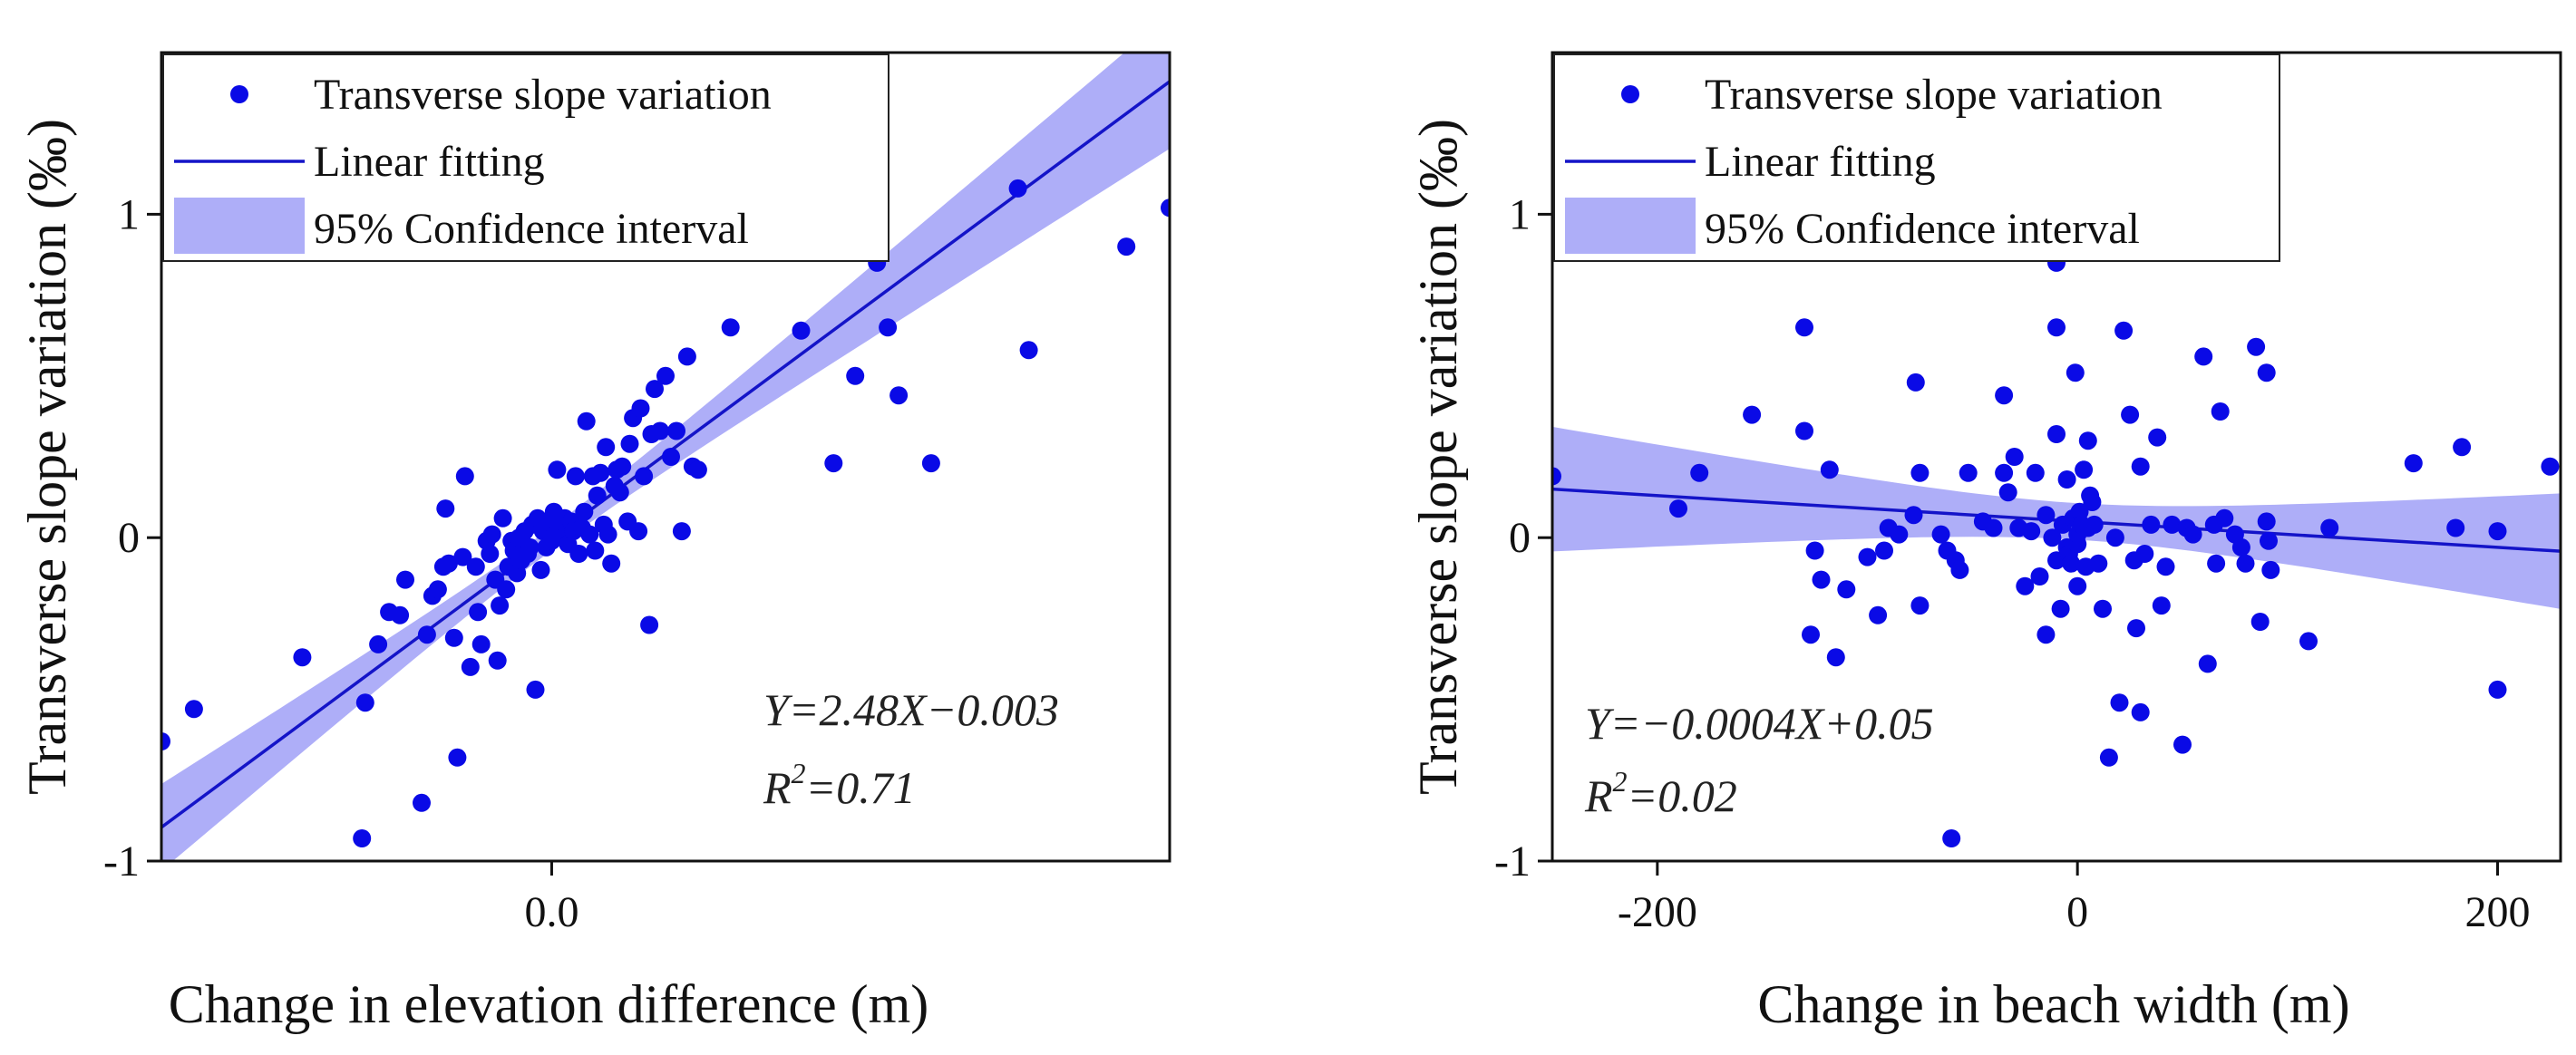 This screenshot has width=2576, height=1055. Describe the element at coordinates (47, 457) in the screenshot. I see `y-axis-title: Transverse slope variation (‰)` at that location.